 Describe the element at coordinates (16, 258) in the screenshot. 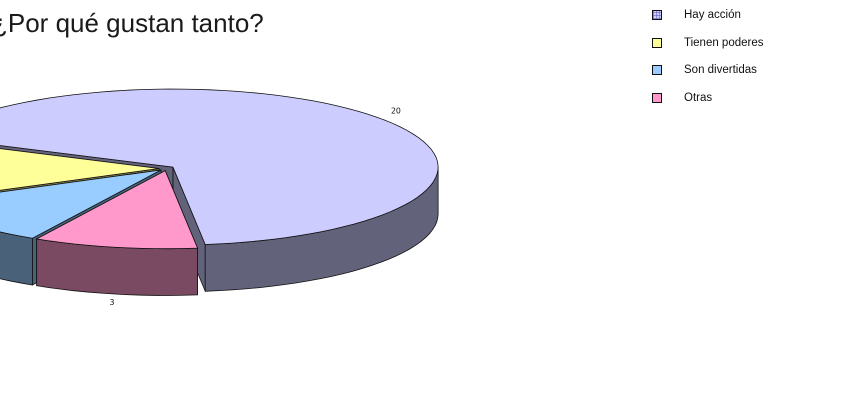

I see `slice-wall-son-divertidas` at that location.